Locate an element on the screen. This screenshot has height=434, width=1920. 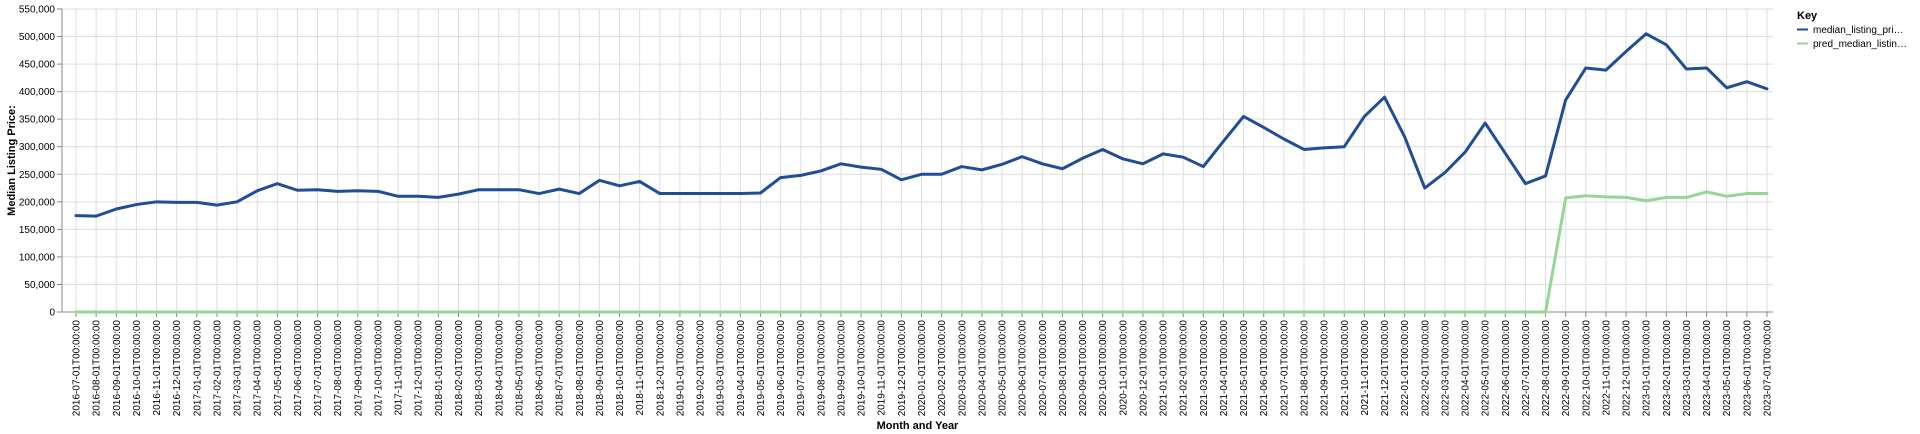
x-tick-label: 2023-01-01T00:00:00 is located at coordinates (1647, 368).